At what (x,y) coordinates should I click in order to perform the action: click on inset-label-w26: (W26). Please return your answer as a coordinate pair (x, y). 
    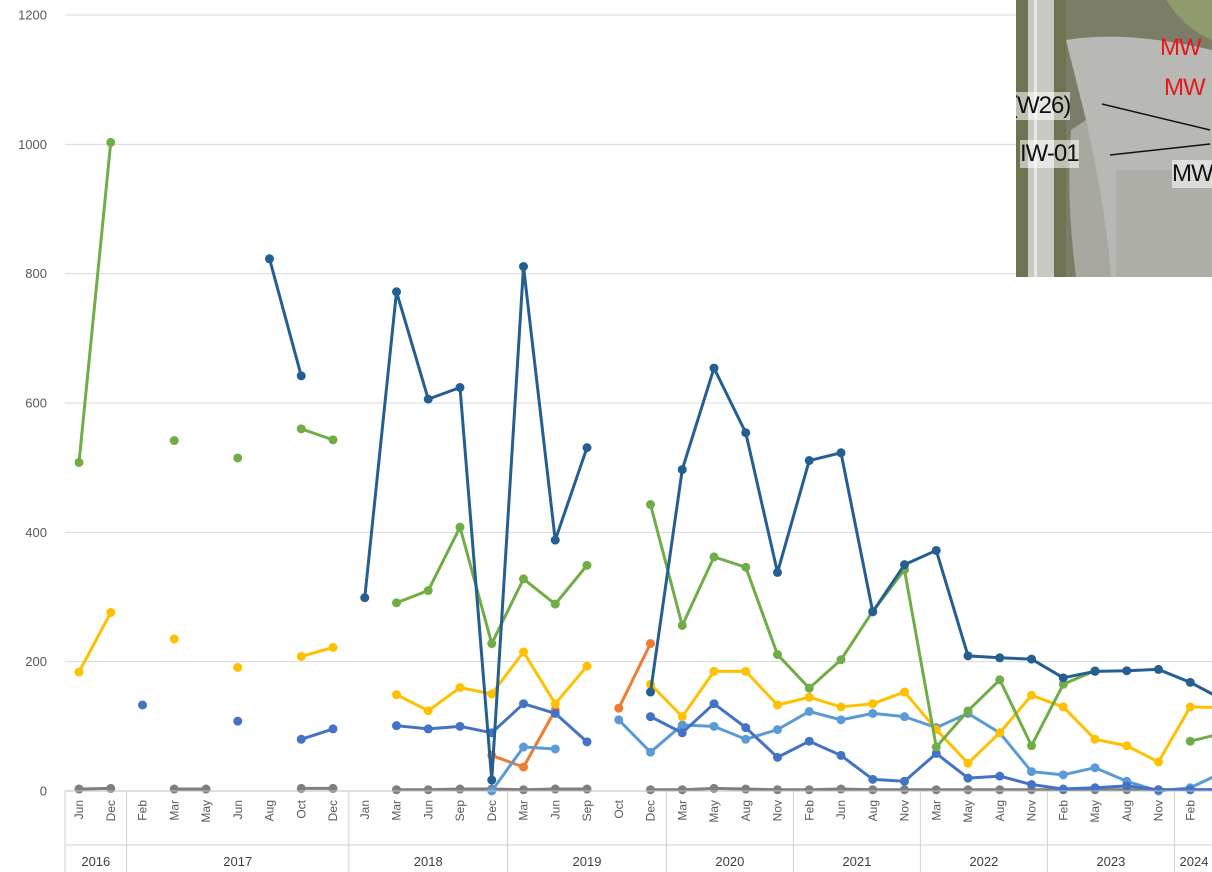
    Looking at the image, I should click on (1043, 106).